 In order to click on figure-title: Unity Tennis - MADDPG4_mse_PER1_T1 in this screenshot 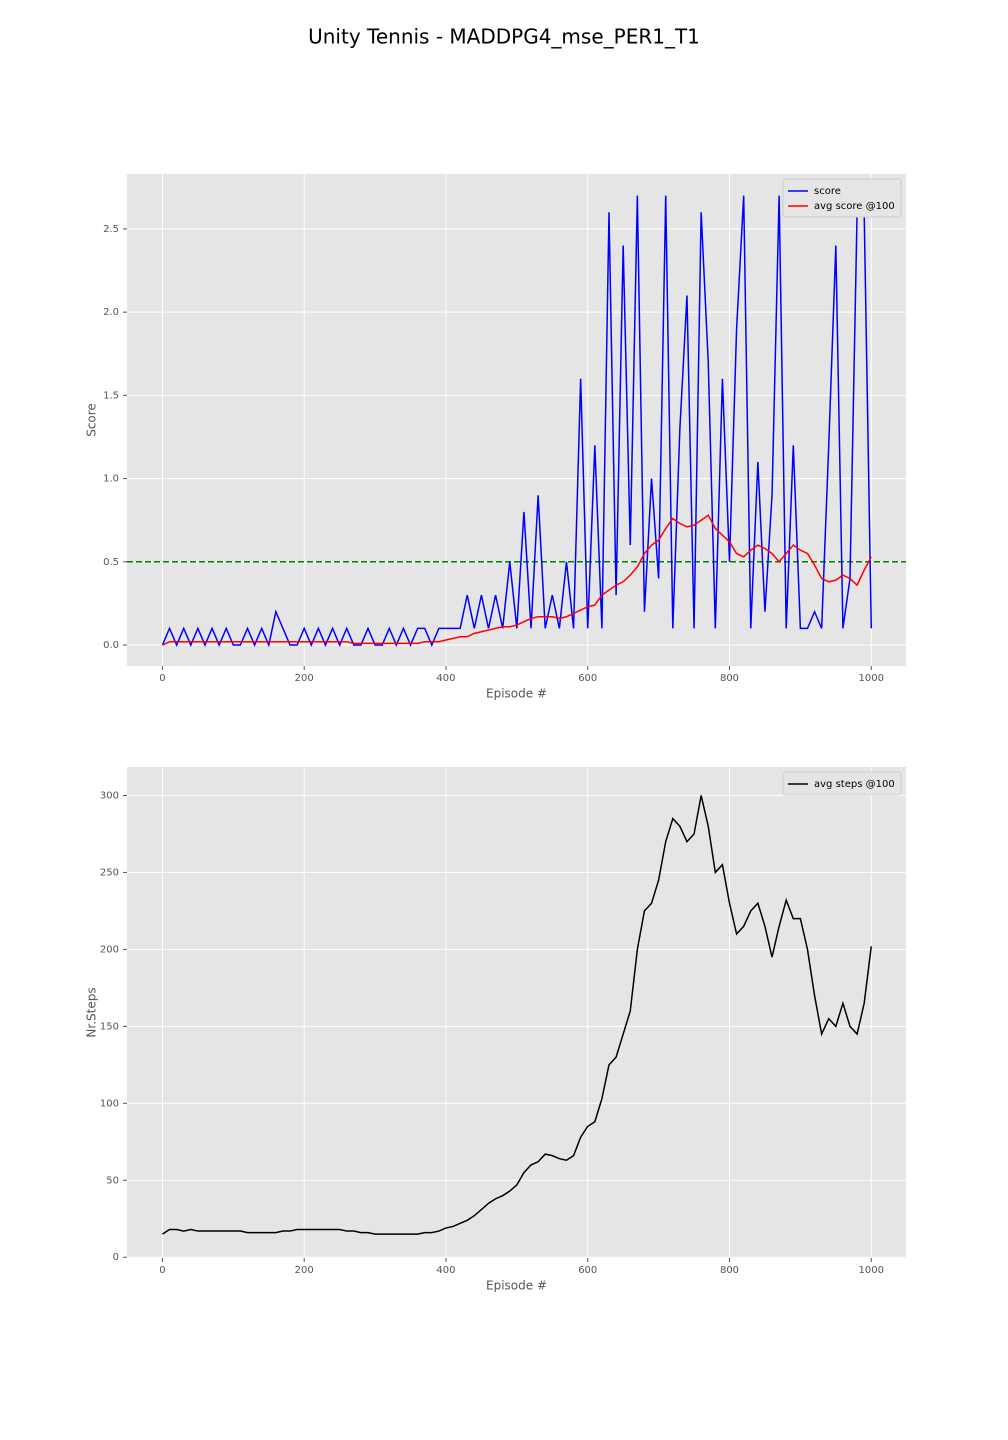, I will do `click(504, 37)`.